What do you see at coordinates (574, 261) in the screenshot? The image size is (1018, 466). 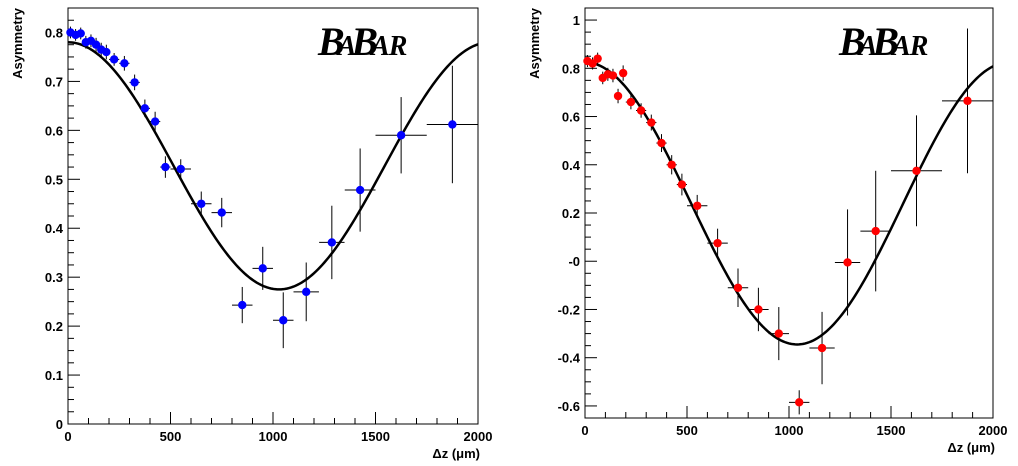 I see `y-tick-label: -0` at bounding box center [574, 261].